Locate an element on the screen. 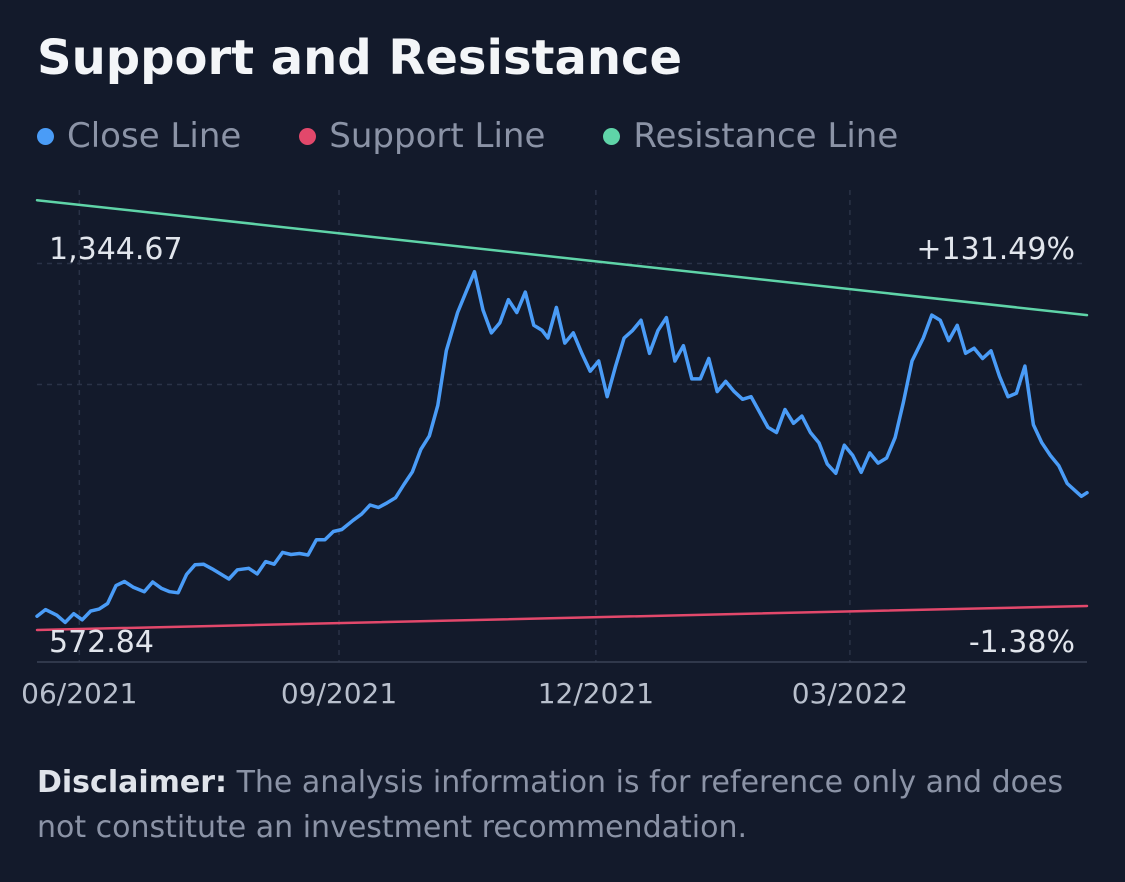 The image size is (1125, 882). legend-item-close-line: Close Line is located at coordinates (139, 136).